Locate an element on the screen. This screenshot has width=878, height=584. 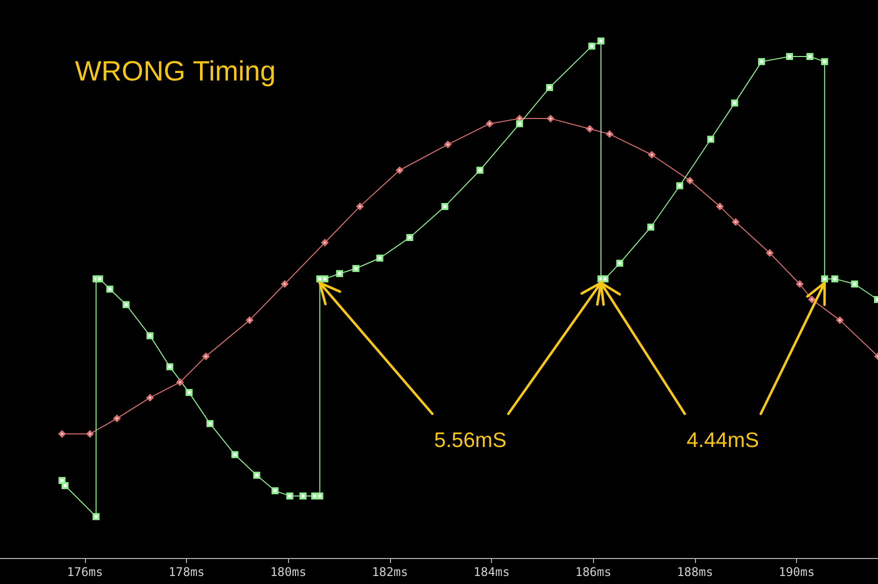
annotation: 5.56mS is located at coordinates (470, 440).